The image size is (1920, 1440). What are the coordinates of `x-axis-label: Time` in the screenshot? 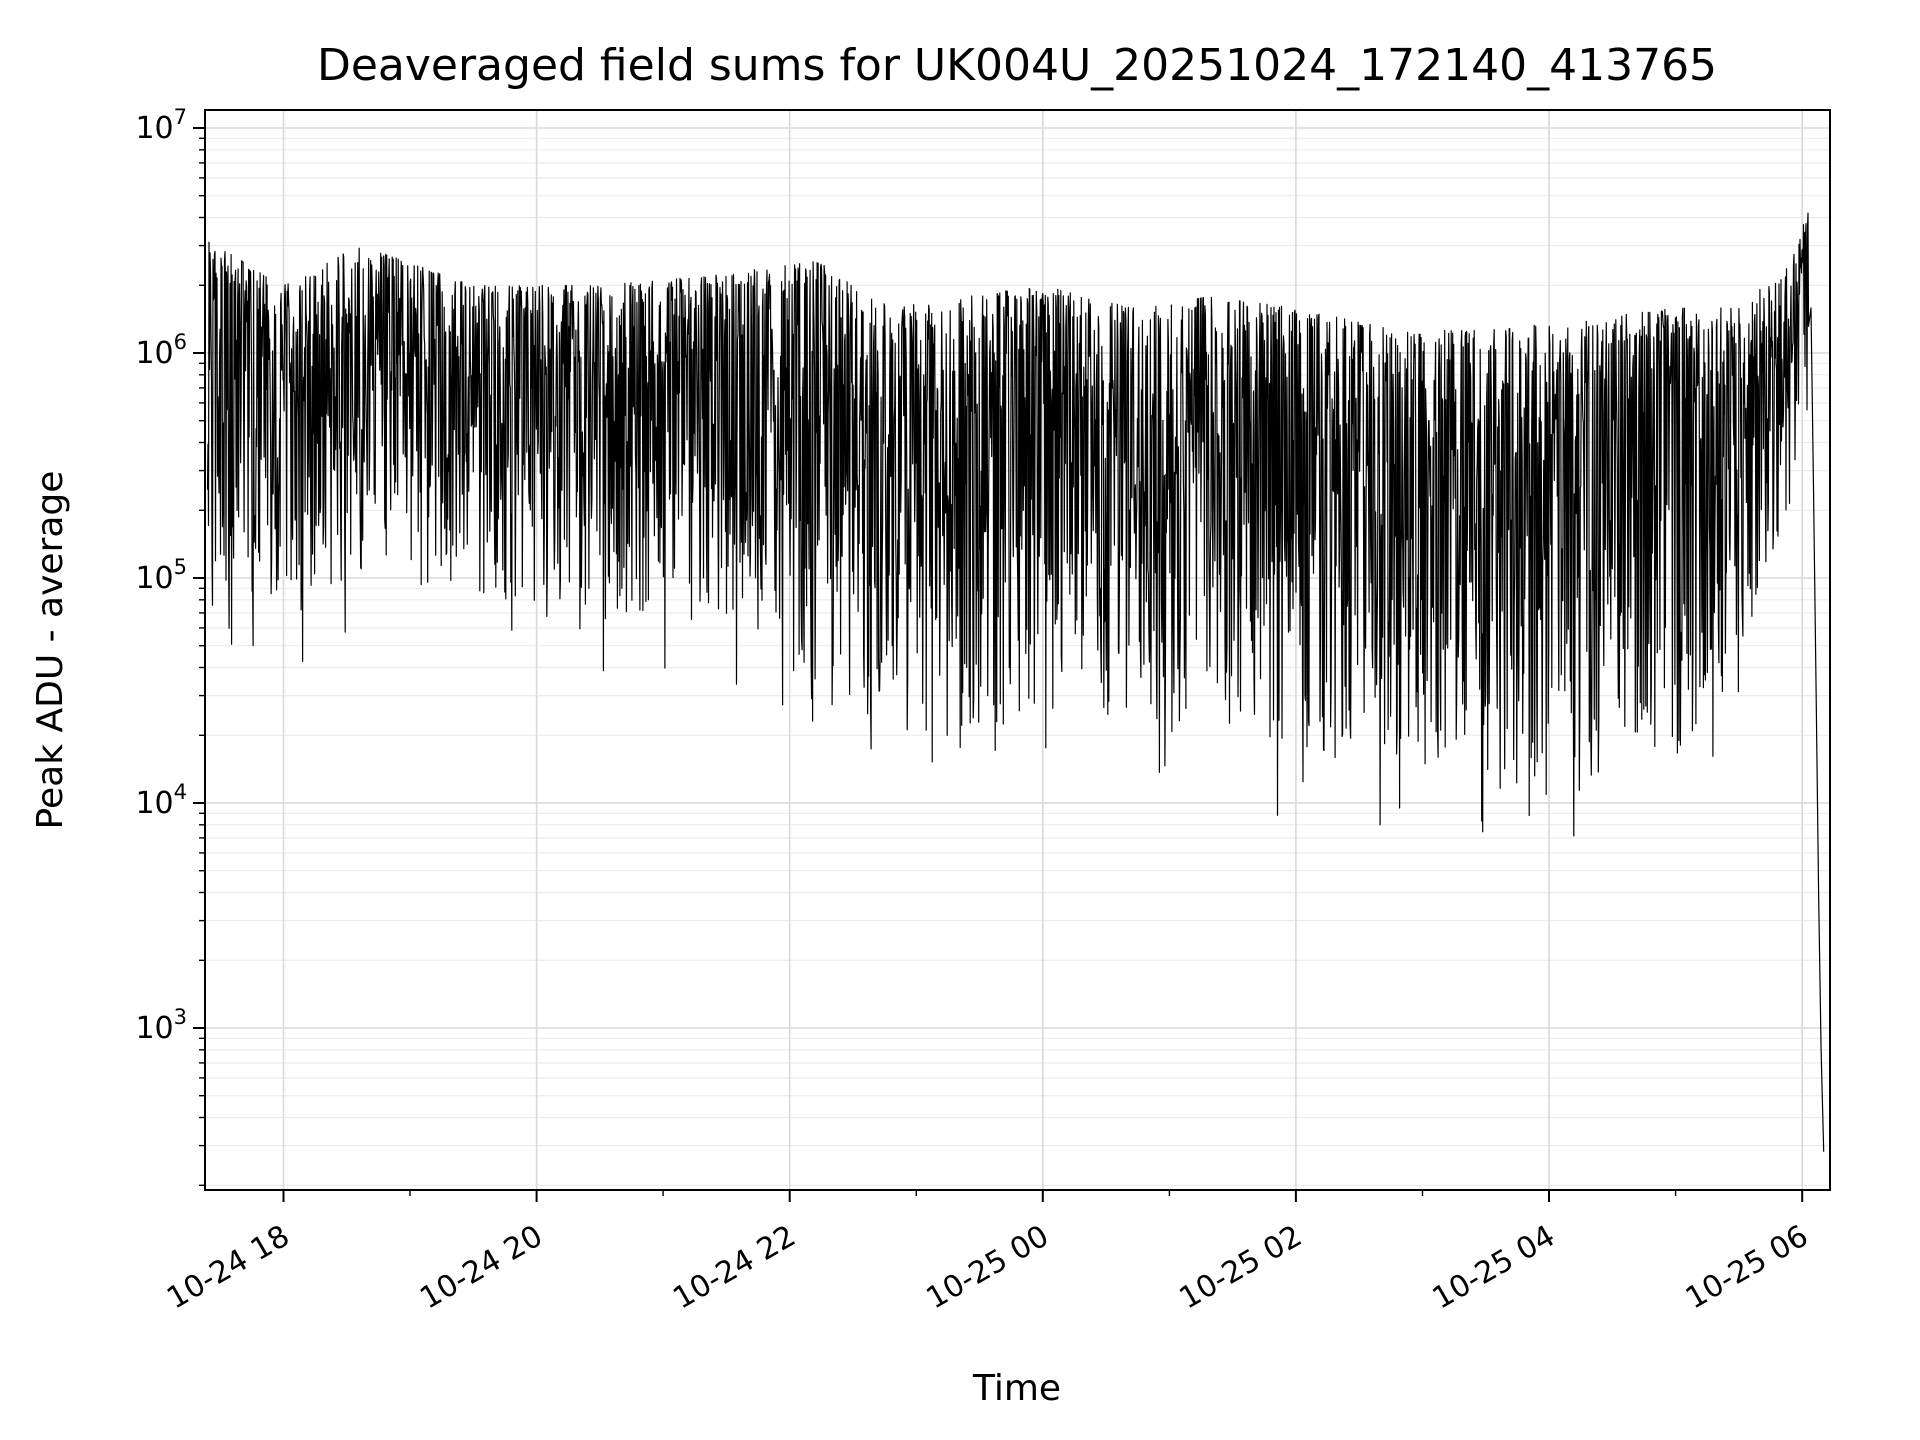 It's located at (1016, 1388).